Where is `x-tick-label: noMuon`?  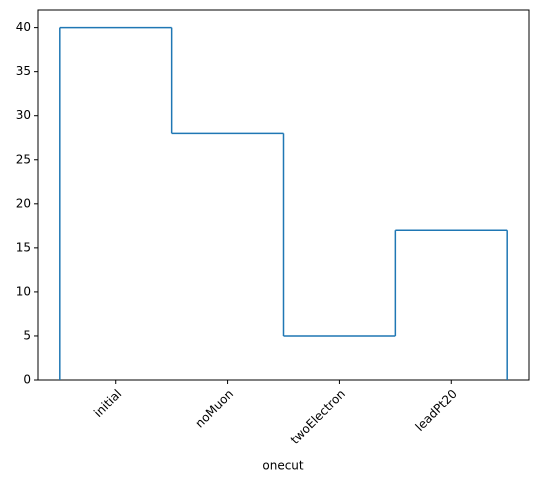
x-tick-label: noMuon is located at coordinates (214, 409).